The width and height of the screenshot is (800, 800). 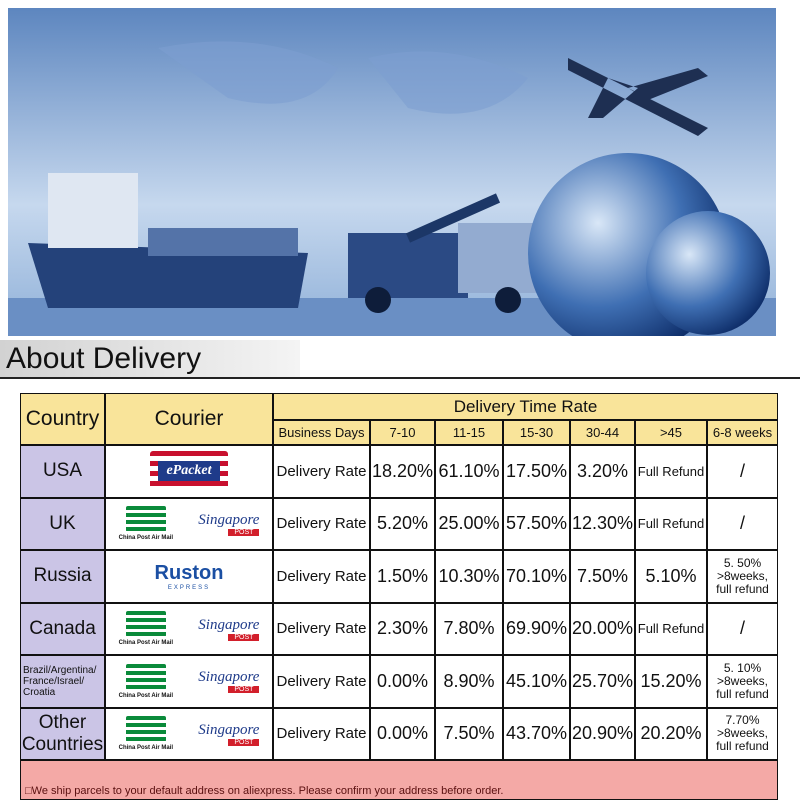 I want to click on rate-value: 17.50%, so click(x=536, y=470).